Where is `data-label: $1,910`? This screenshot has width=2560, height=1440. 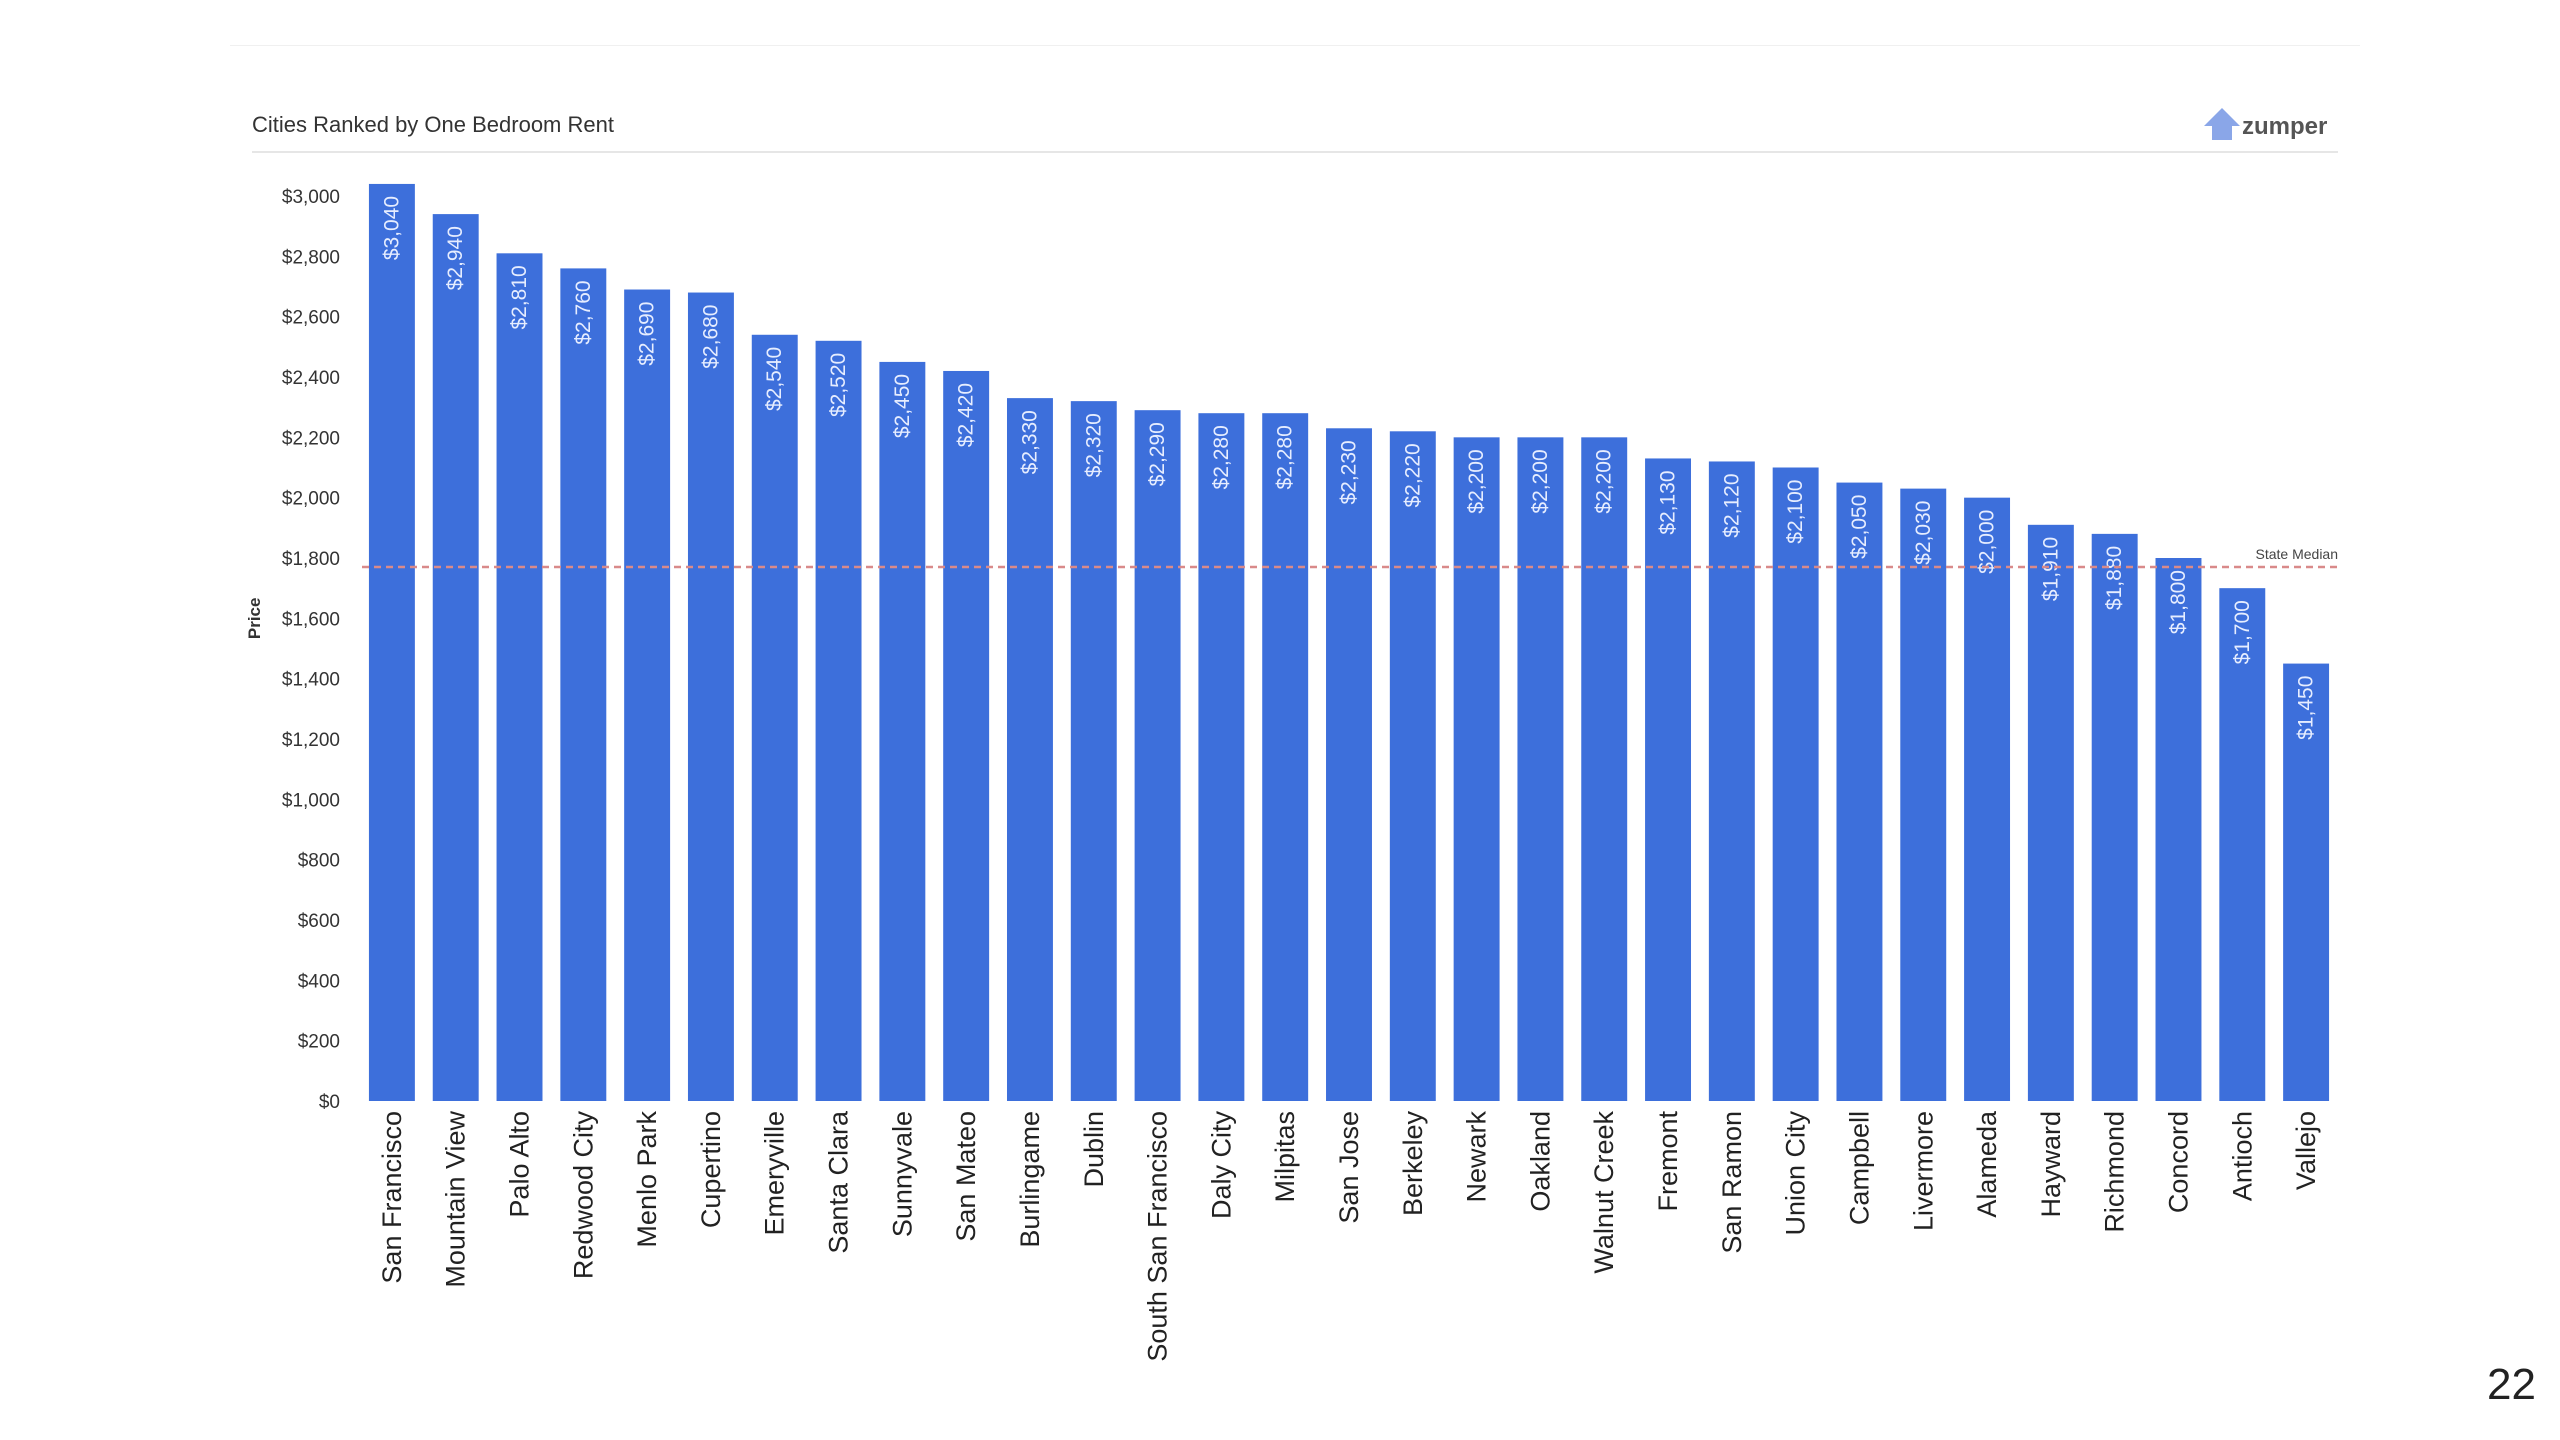 data-label: $1,910 is located at coordinates (2050, 569).